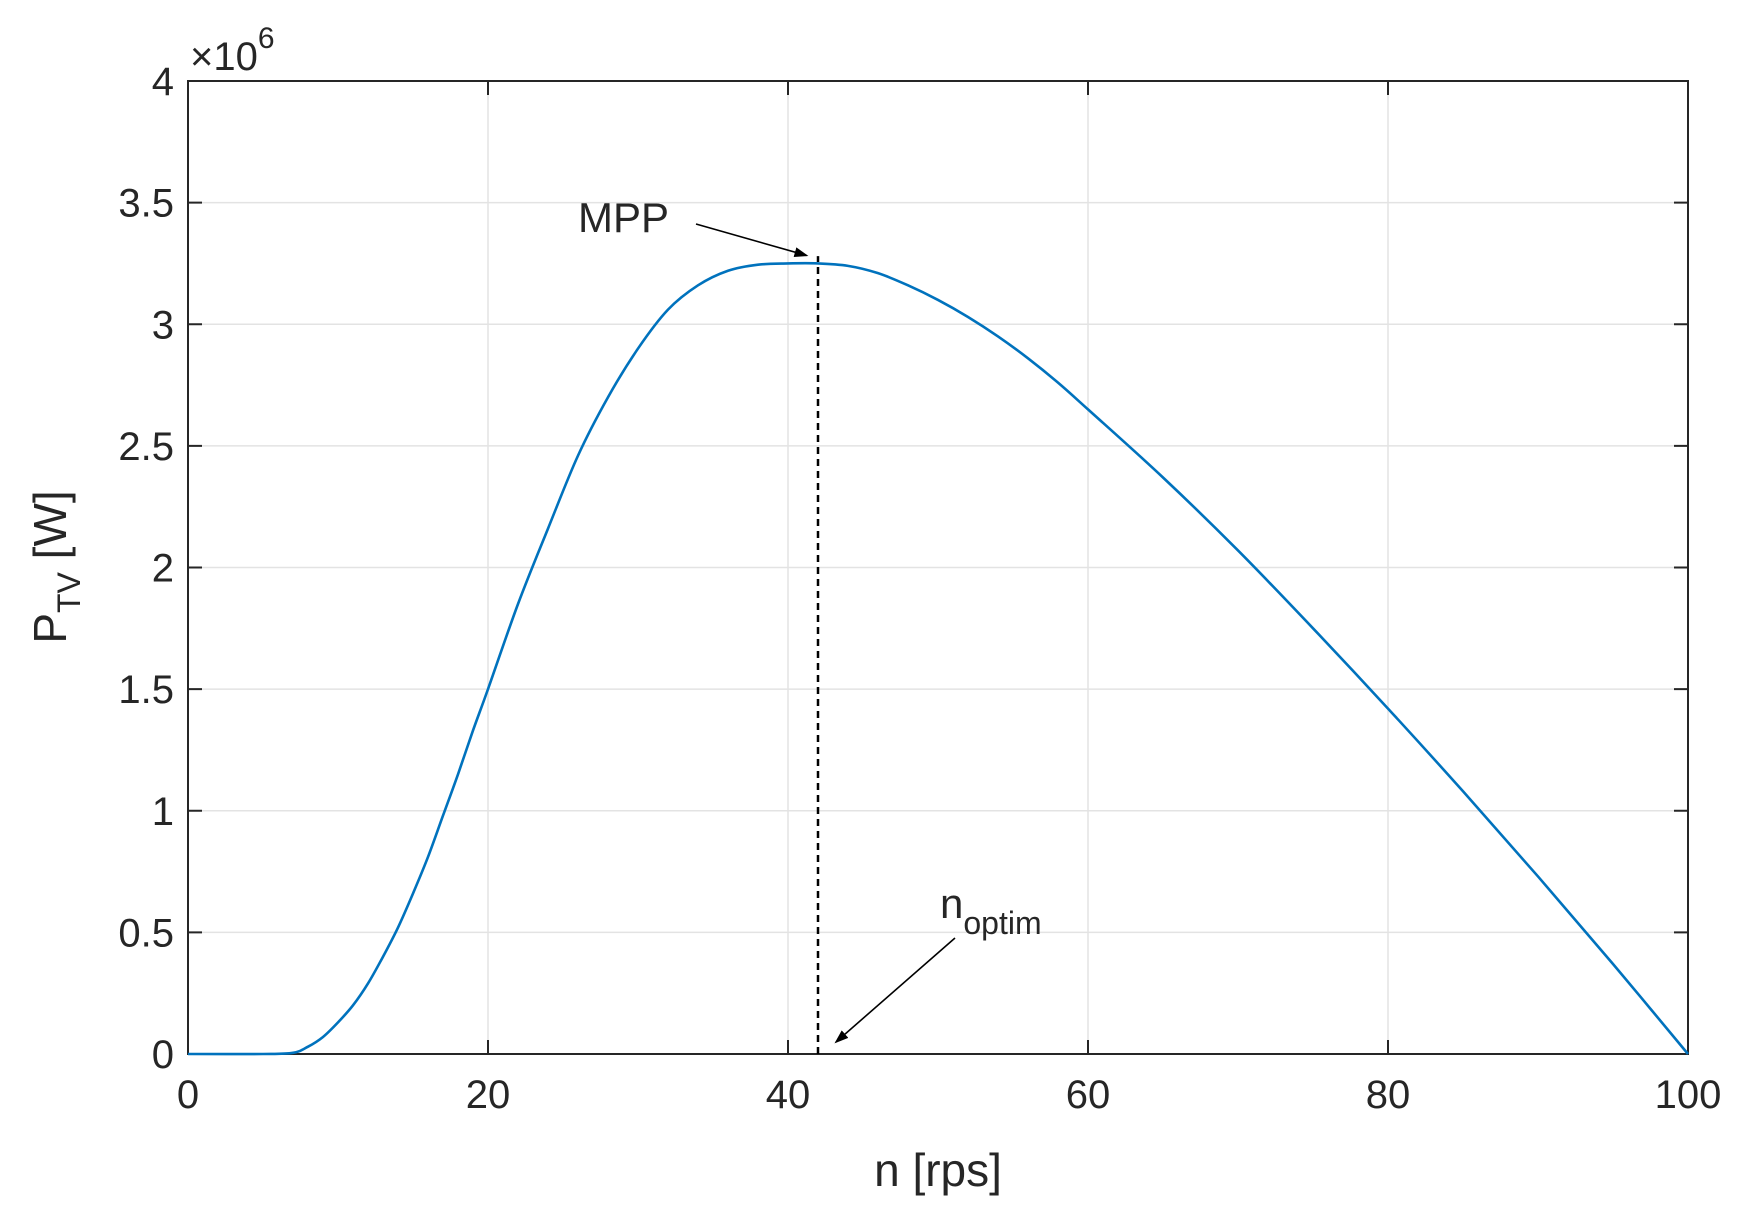  I want to click on annotation-n-optim-sub: optim, so click(1002, 923).